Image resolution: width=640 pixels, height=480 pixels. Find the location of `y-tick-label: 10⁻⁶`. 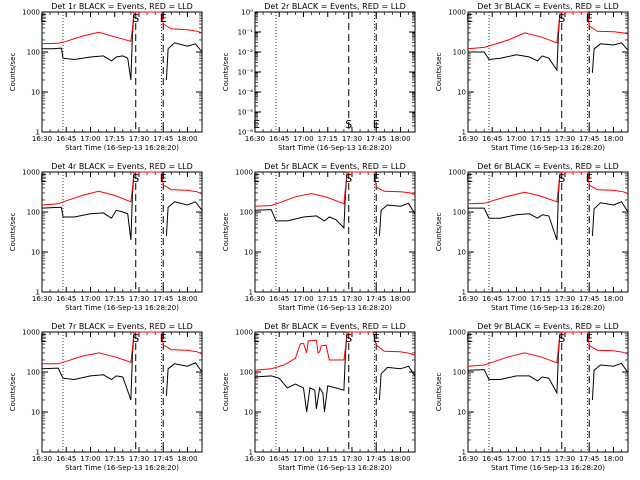

y-tick-label: 10⁻⁶ is located at coordinates (246, 133).